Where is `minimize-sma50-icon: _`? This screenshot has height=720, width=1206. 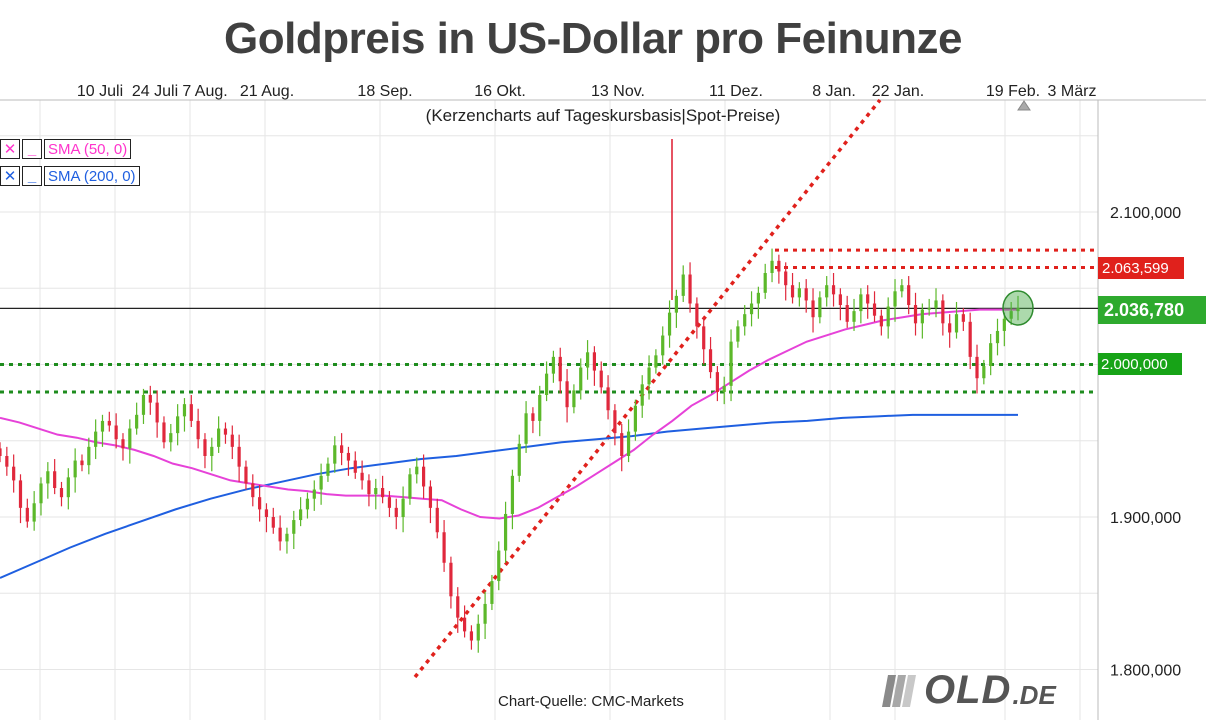
minimize-sma50-icon: _ is located at coordinates (32, 149).